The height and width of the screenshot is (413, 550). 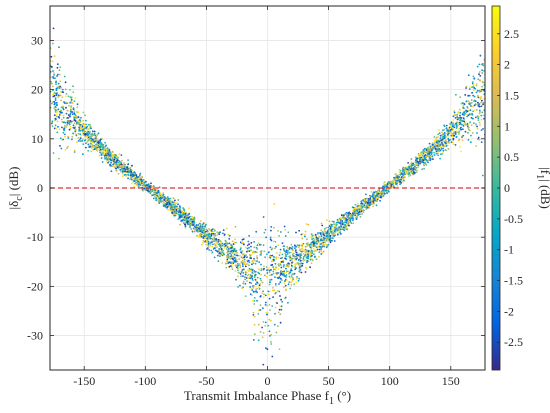 What do you see at coordinates (509, 250) in the screenshot?
I see `colorbar-tick-label: -1` at bounding box center [509, 250].